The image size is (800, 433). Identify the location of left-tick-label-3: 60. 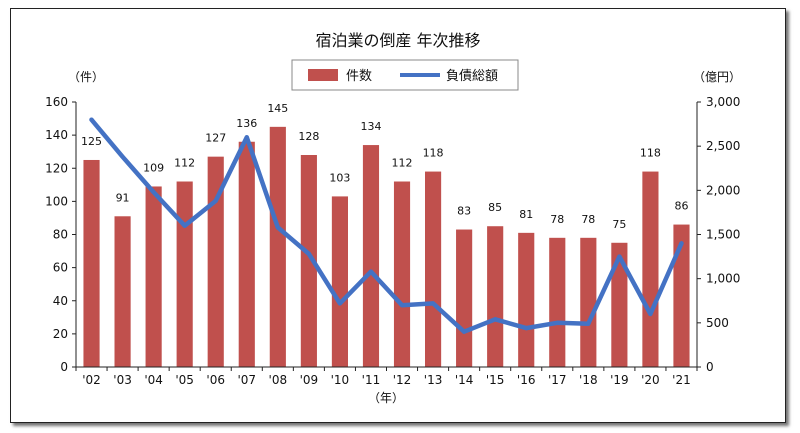
(60, 268).